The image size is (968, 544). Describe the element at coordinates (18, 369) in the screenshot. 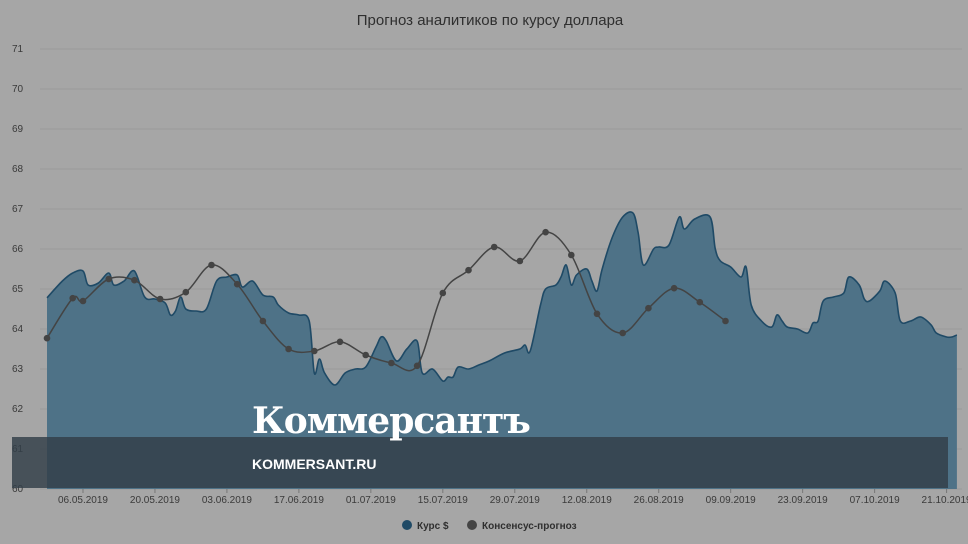

I see `y-tick-label: 63` at that location.